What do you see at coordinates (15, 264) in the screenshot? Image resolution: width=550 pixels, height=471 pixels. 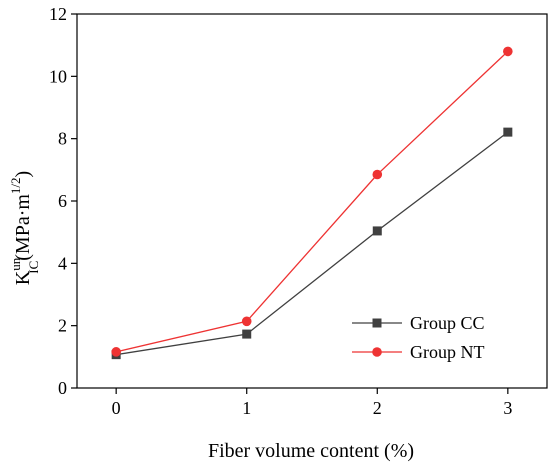 I see `y-title-sup: un` at bounding box center [15, 264].